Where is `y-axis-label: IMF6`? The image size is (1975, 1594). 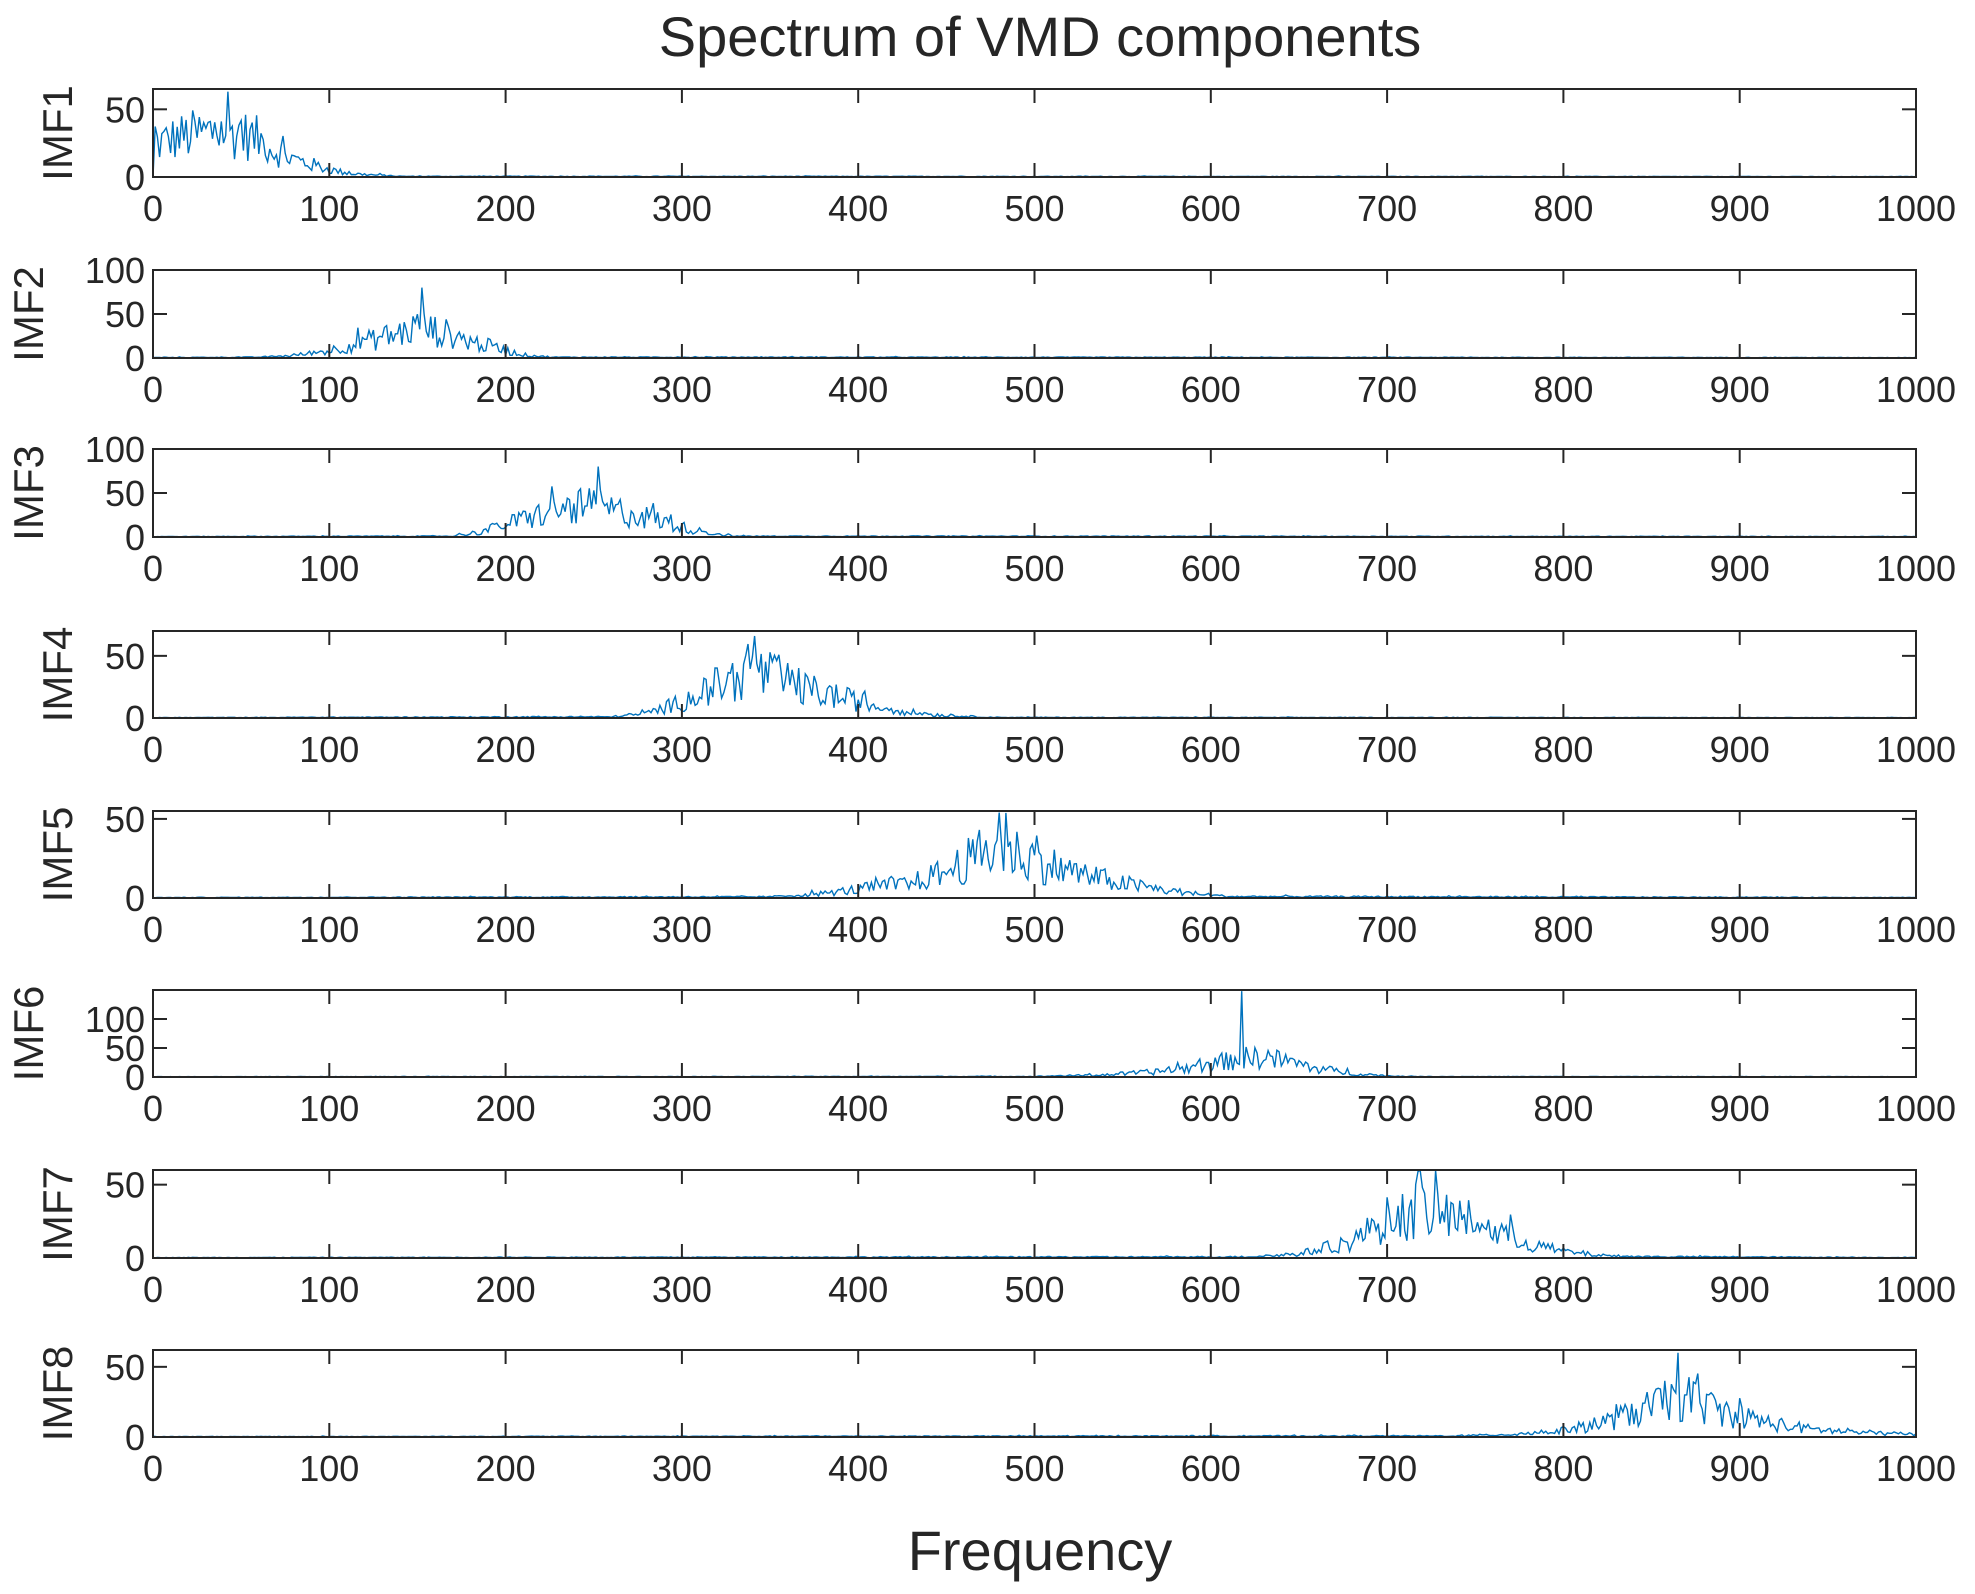 y-axis-label: IMF6 is located at coordinates (28, 1034).